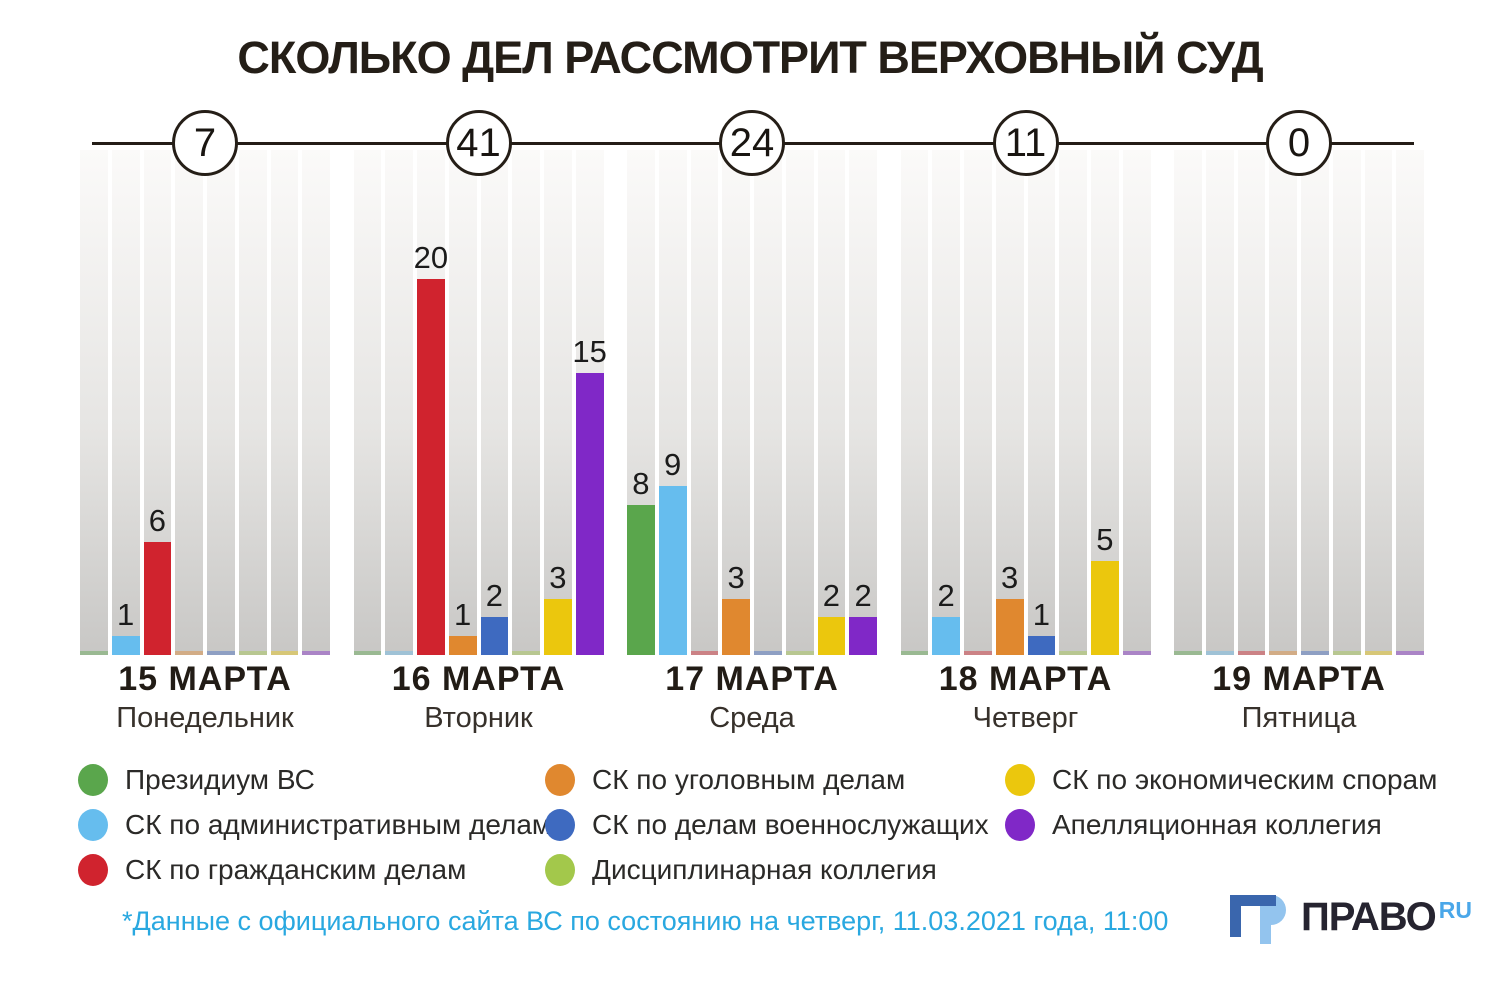 Image resolution: width=1500 pixels, height=984 pixels. Describe the element at coordinates (431, 257) in the screenshot. I see `bar-value-label: 20` at that location.